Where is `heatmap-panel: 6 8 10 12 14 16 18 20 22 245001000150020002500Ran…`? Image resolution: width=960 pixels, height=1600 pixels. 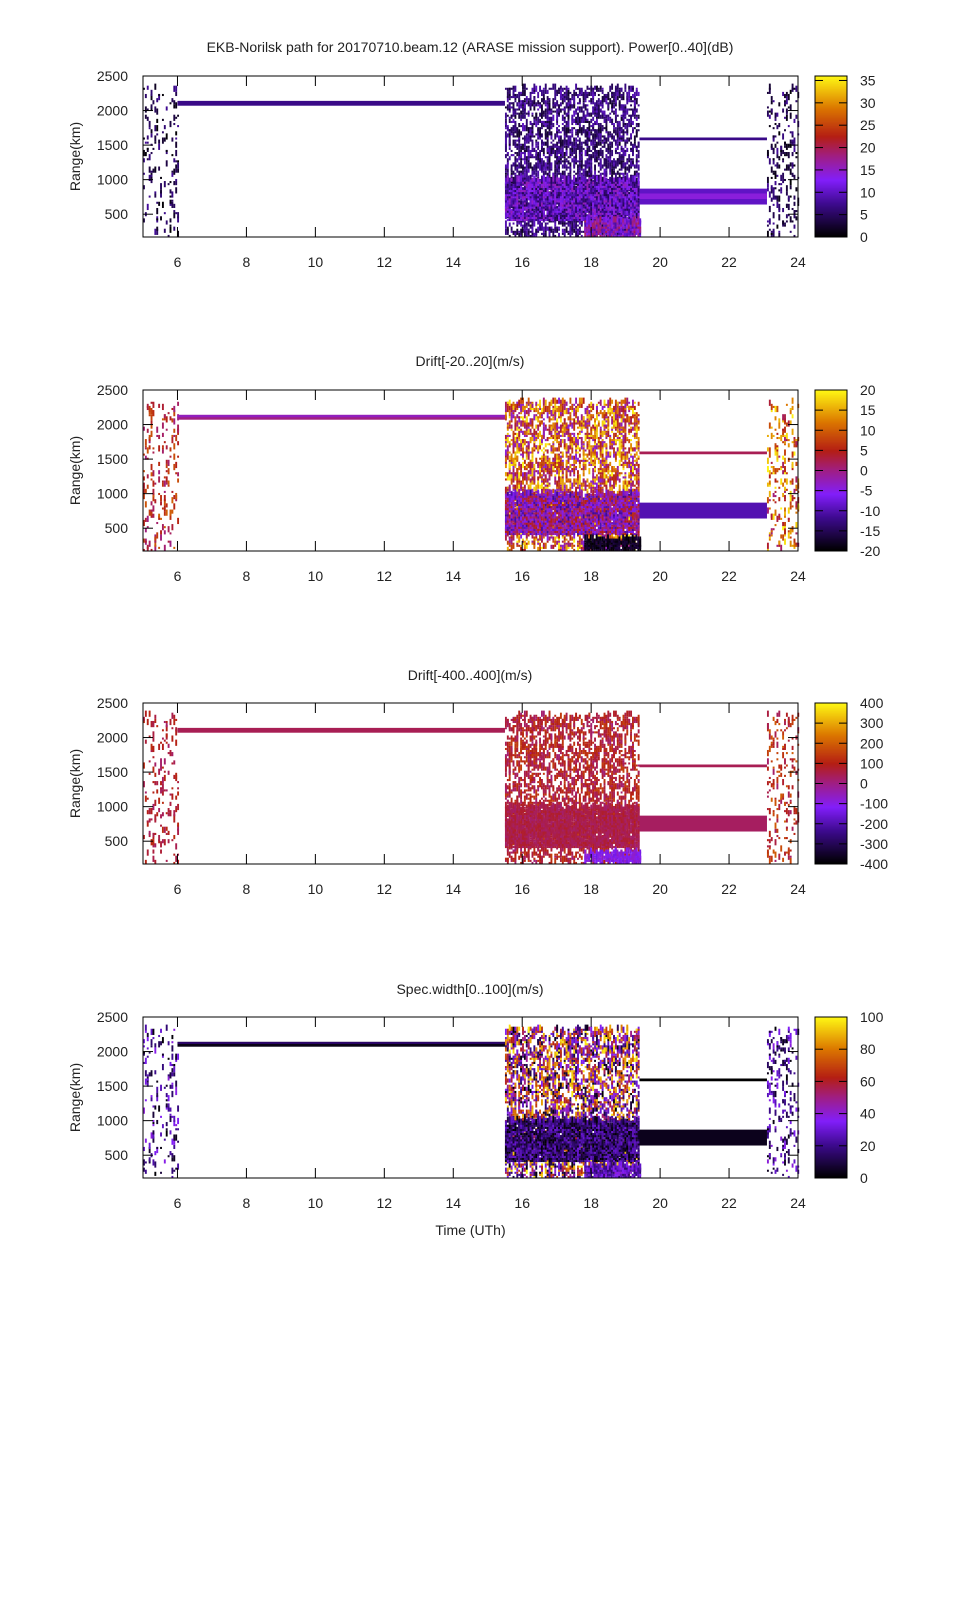 heatmap-panel: 6 8 10 12 14 16 18 20 22 245001000150020002500Ran… is located at coordinates (471, 169).